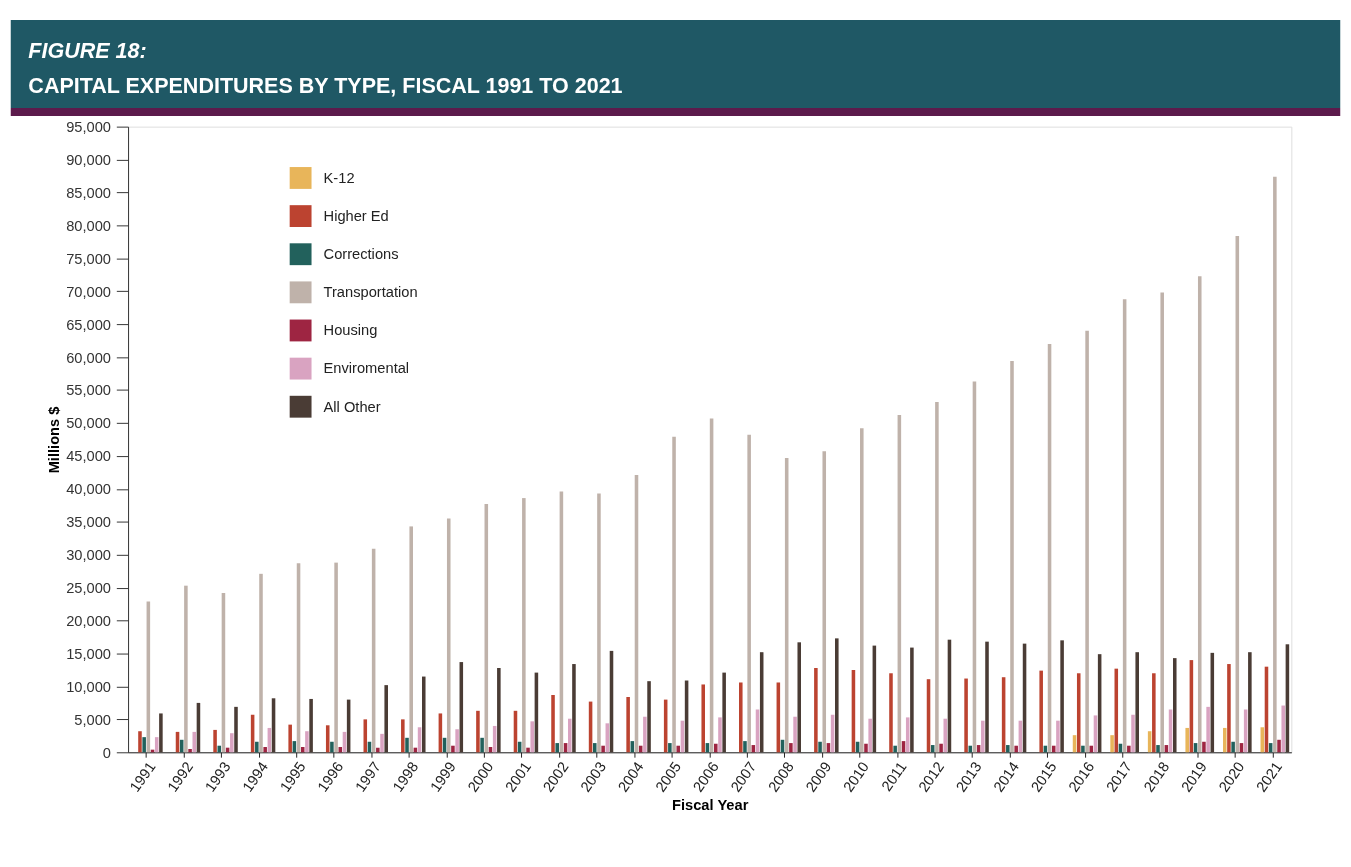  I want to click on y-tick-label: 10,000, so click(88, 686).